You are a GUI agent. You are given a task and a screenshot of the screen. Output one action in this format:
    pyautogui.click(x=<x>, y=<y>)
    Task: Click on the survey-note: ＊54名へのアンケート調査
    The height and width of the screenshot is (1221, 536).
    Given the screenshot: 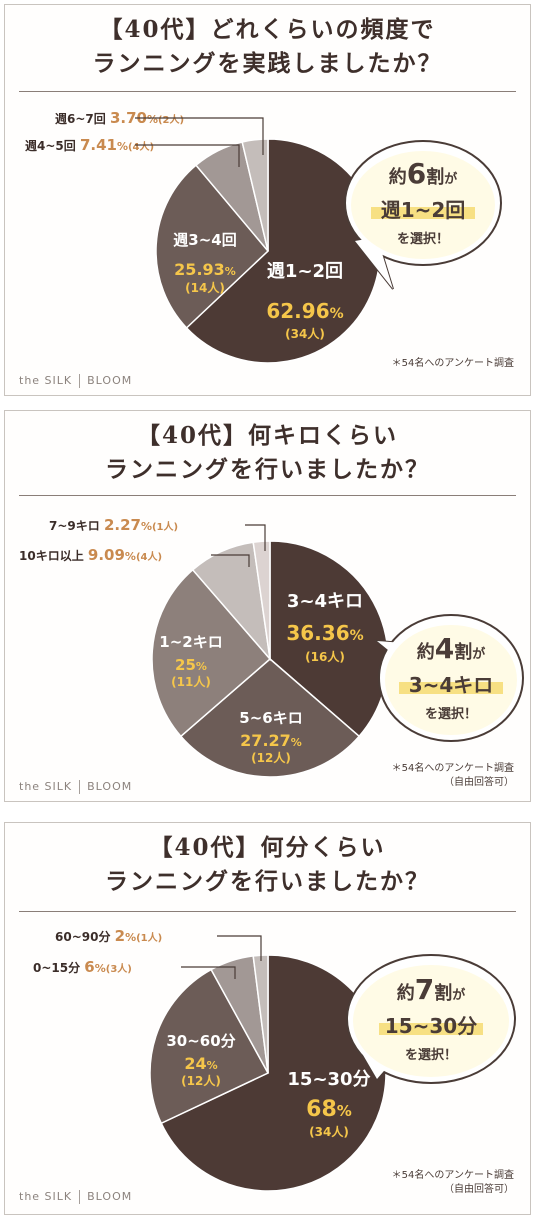 What is the action you would take?
    pyautogui.click(x=453, y=364)
    